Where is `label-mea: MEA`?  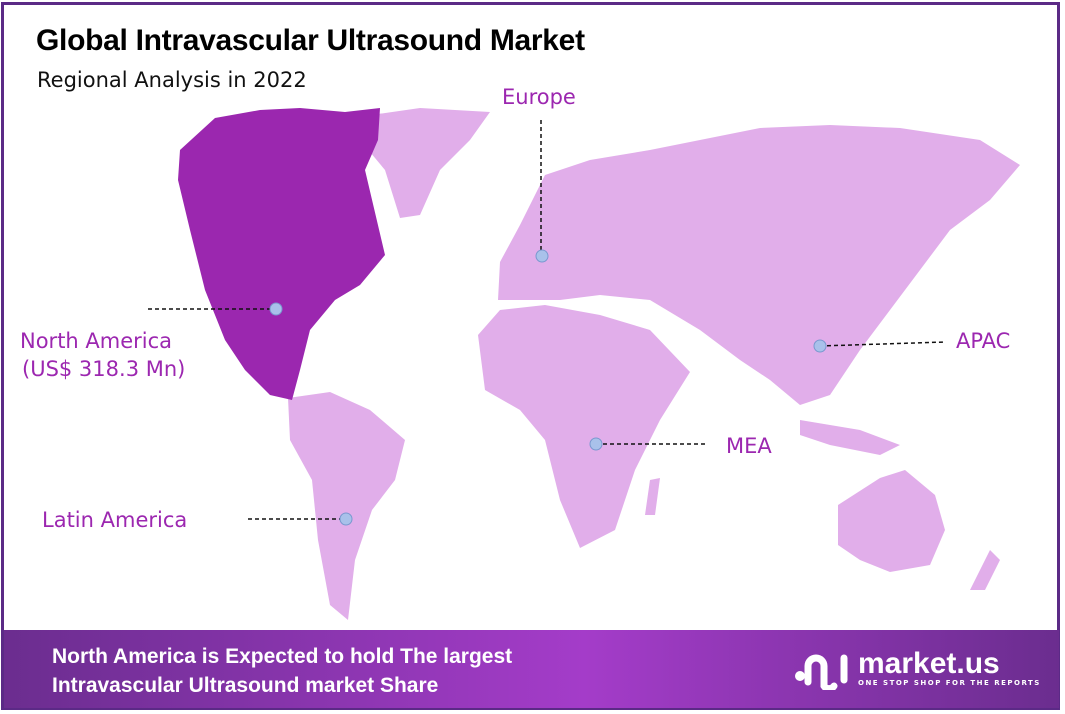 label-mea: MEA is located at coordinates (749, 446).